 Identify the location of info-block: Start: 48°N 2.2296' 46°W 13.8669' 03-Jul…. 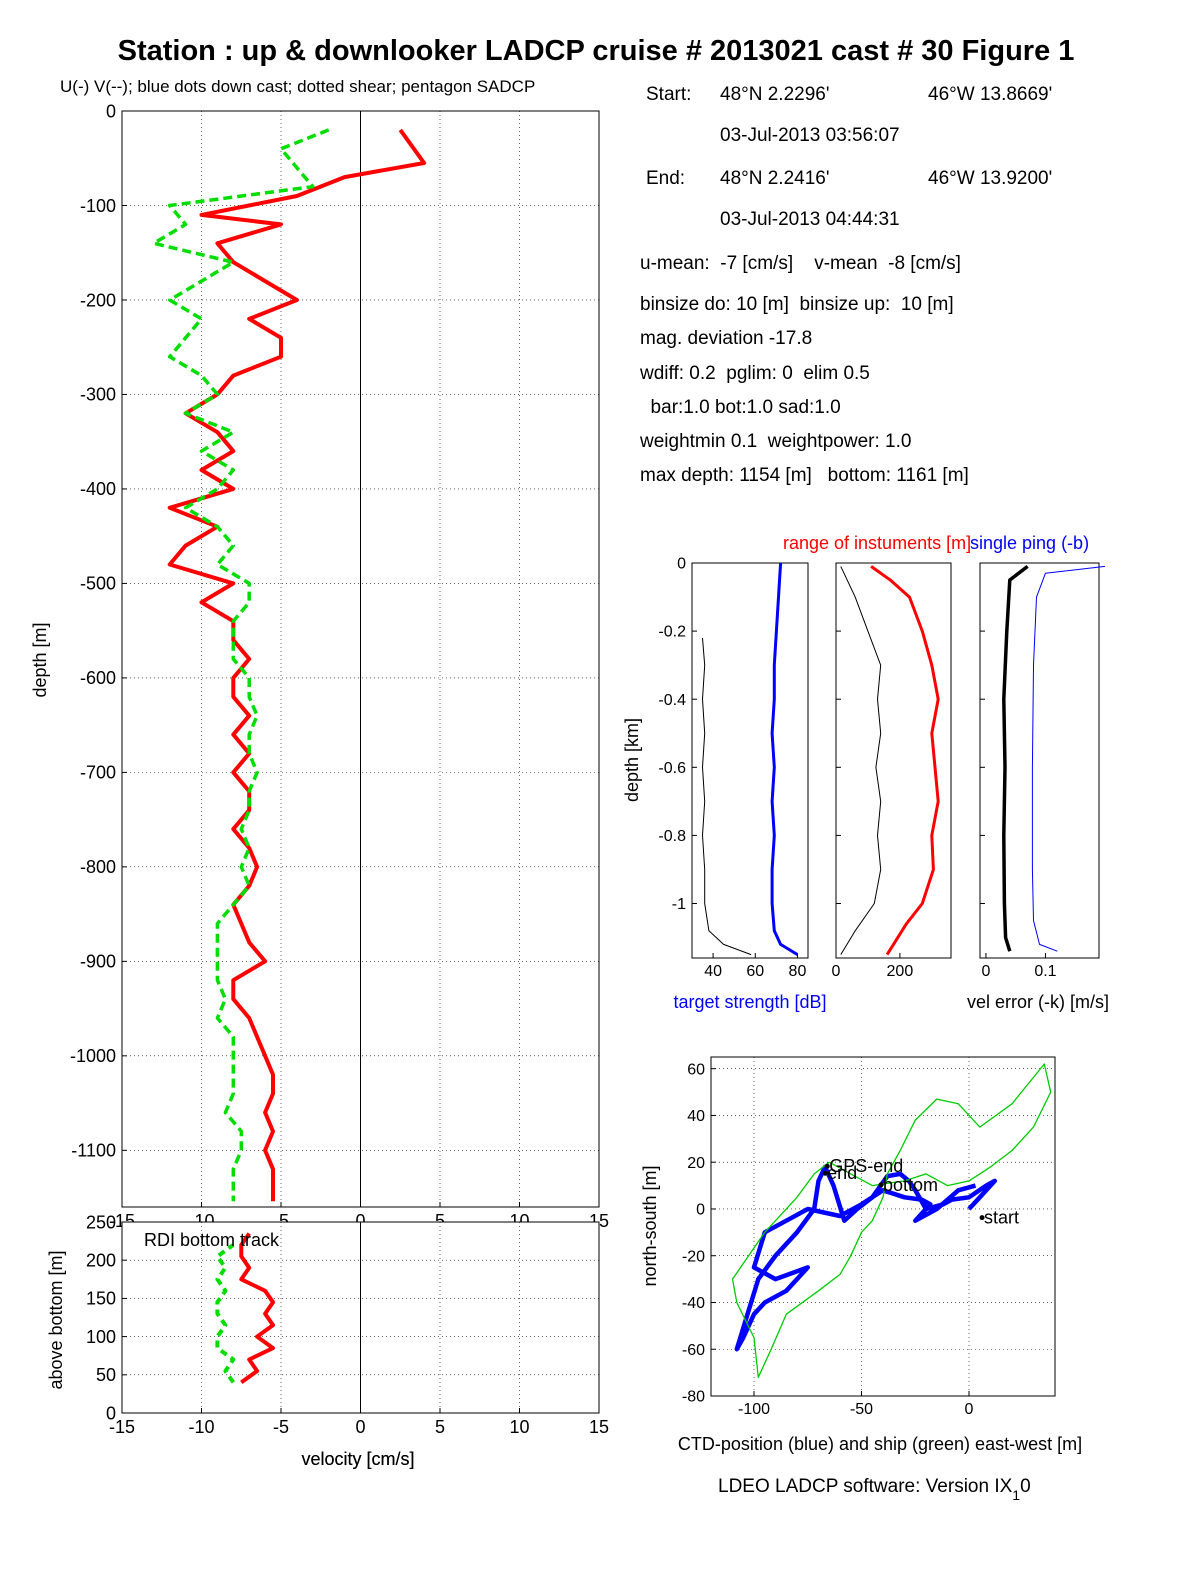
(845, 285).